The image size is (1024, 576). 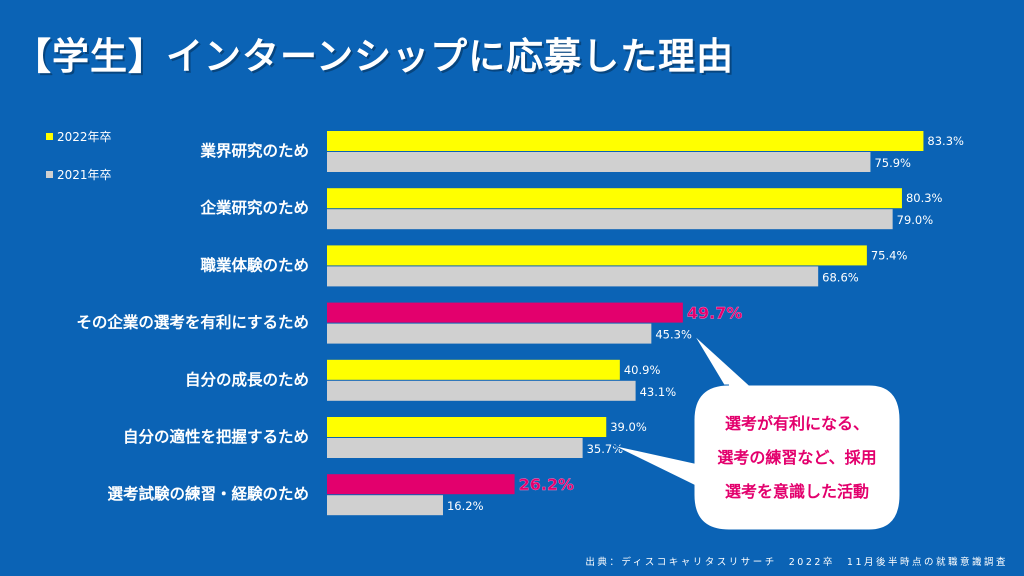 I want to click on category-label: 自分の適性を把握するため, so click(x=216, y=436).